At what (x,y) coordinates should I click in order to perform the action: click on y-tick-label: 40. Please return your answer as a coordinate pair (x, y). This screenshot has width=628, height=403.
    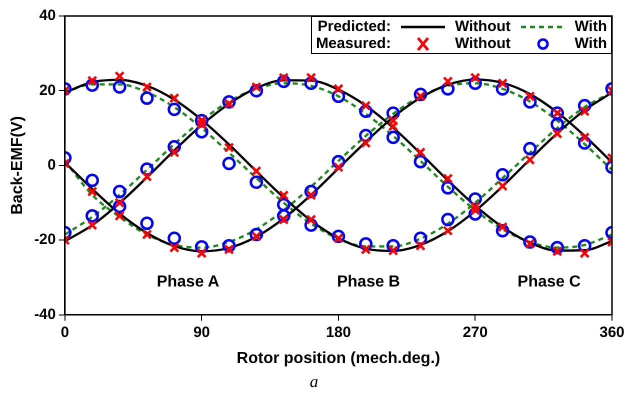
    Looking at the image, I should click on (47, 15).